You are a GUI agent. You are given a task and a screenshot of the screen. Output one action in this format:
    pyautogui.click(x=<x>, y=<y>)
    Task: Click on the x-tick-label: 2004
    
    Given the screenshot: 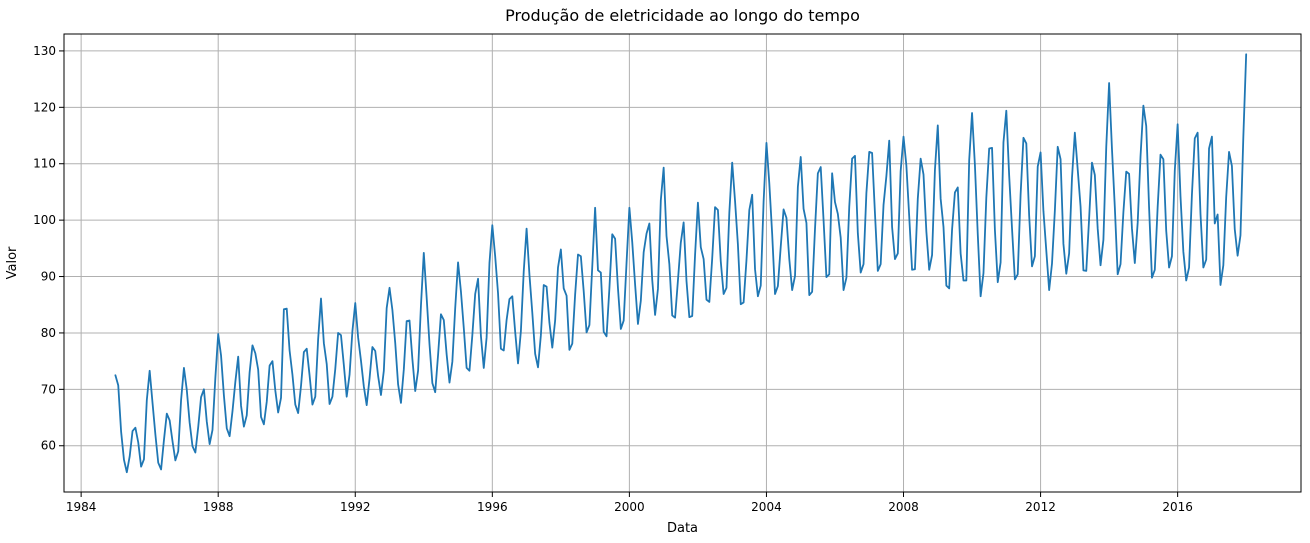 What is the action you would take?
    pyautogui.click(x=766, y=507)
    